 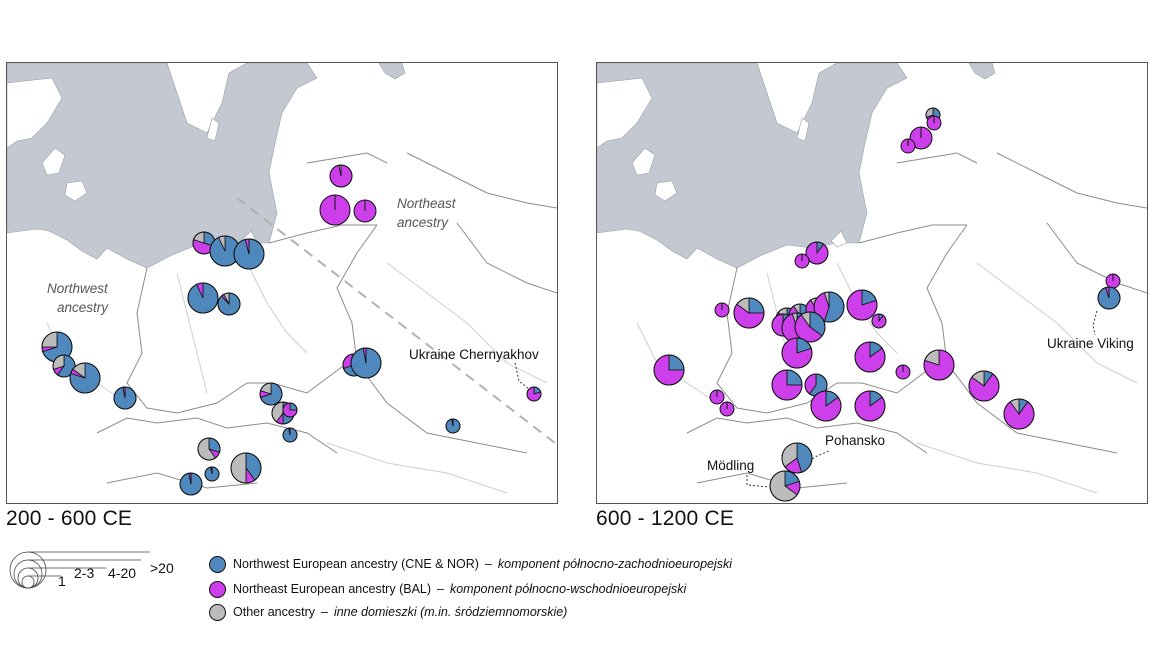 I want to click on legend-polish-other: inne domieszki (m.in. śródziemnomorskie), so click(x=450, y=612).